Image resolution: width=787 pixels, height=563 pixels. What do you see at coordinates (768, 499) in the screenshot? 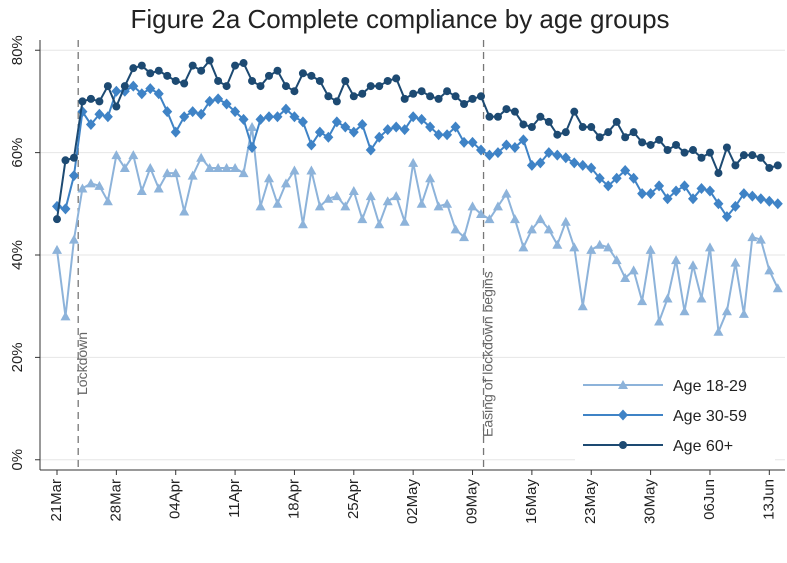
I see `x-tick-label: 13Jun` at bounding box center [768, 499].